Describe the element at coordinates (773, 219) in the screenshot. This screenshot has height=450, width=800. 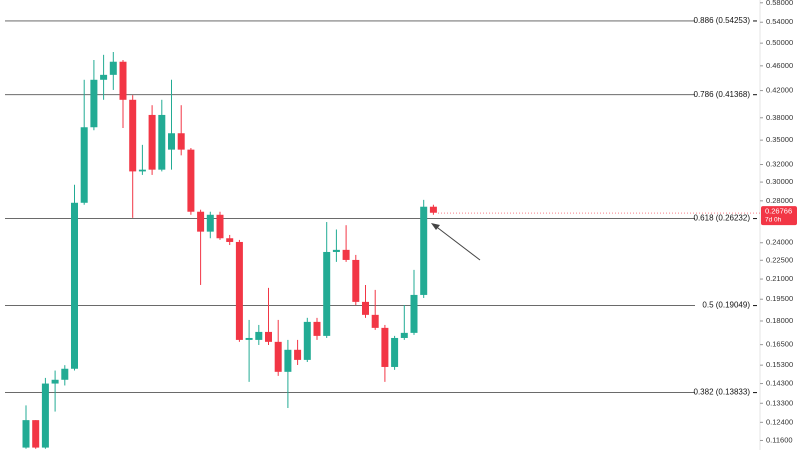
I see `countdown-label: 7d 0h` at that location.